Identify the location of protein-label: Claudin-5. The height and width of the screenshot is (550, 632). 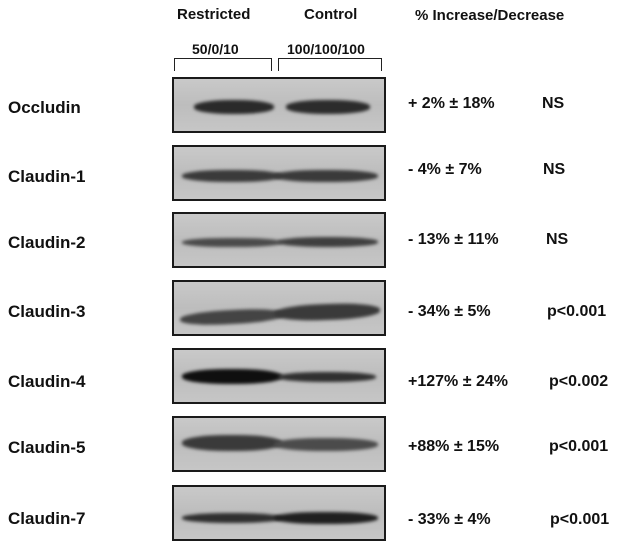
(47, 447).